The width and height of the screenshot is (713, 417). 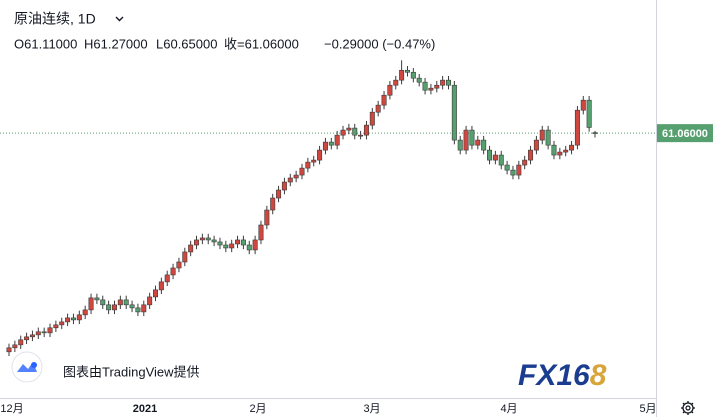 What do you see at coordinates (145, 409) in the screenshot?
I see `x-tick-label: 2021` at bounding box center [145, 409].